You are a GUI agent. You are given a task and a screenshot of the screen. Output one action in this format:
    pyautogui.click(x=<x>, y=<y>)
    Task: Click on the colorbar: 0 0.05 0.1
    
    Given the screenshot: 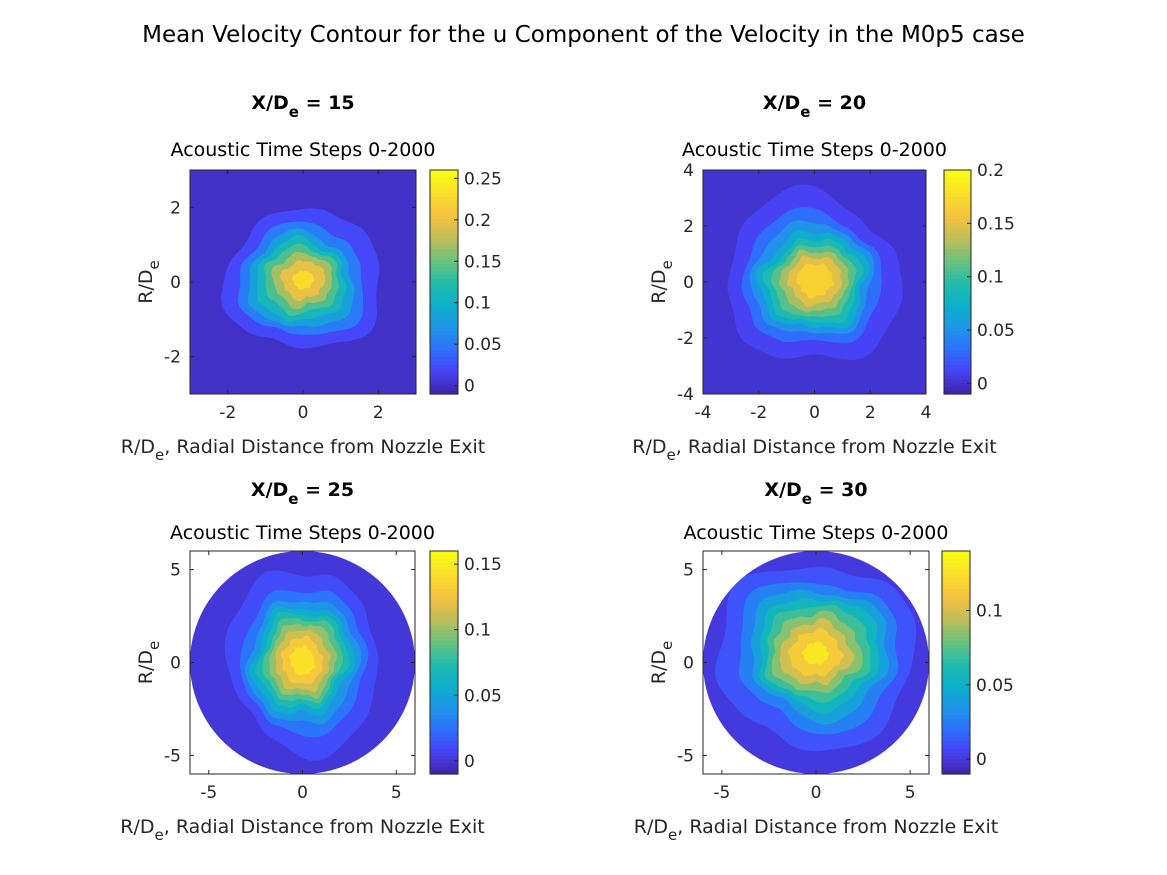 What is the action you would take?
    pyautogui.click(x=977, y=662)
    